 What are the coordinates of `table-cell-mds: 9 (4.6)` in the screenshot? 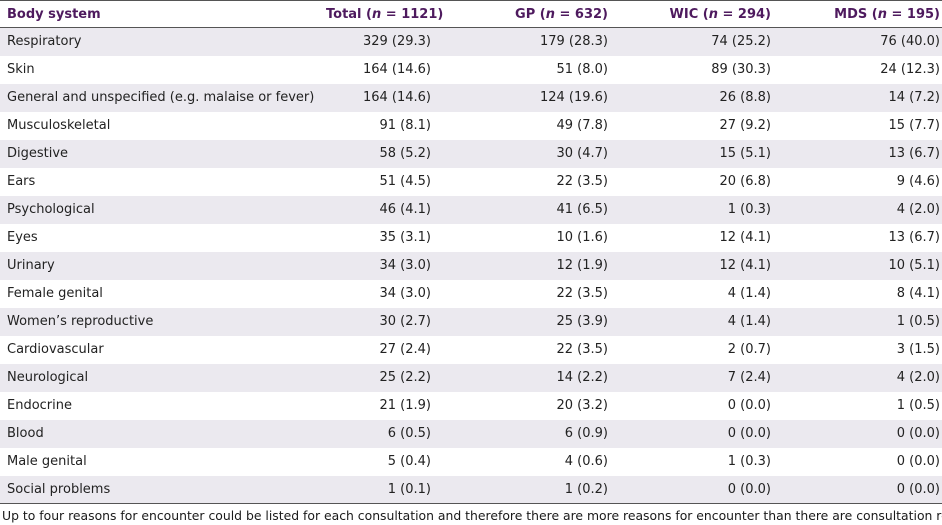 It's located at (918, 181).